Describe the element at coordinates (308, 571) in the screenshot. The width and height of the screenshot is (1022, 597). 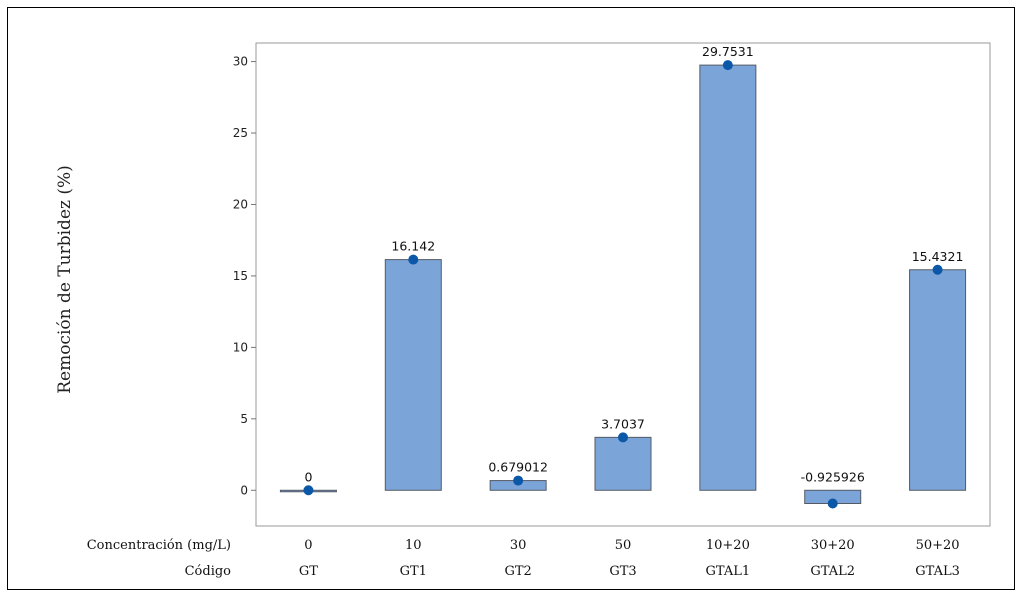
I see `code-label: GT` at that location.